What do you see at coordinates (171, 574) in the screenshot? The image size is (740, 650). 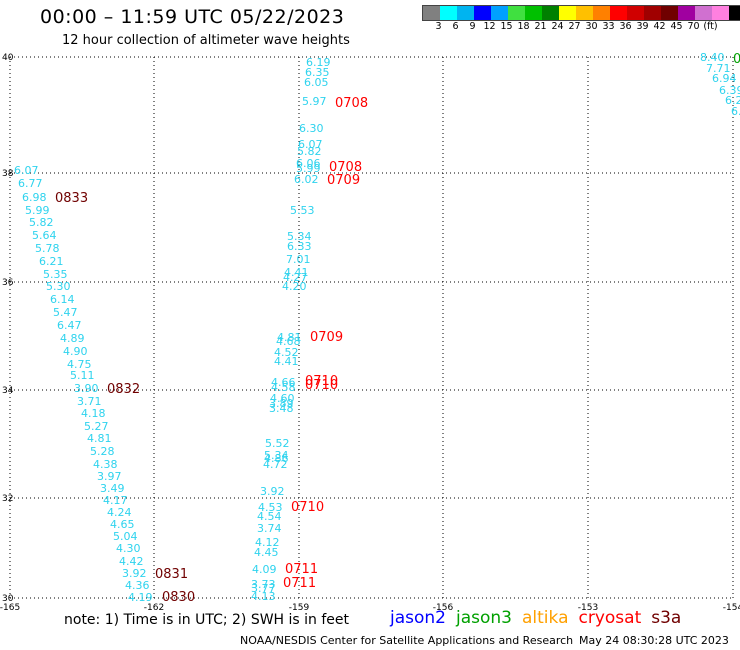 I see `pass-time-label: 0831` at bounding box center [171, 574].